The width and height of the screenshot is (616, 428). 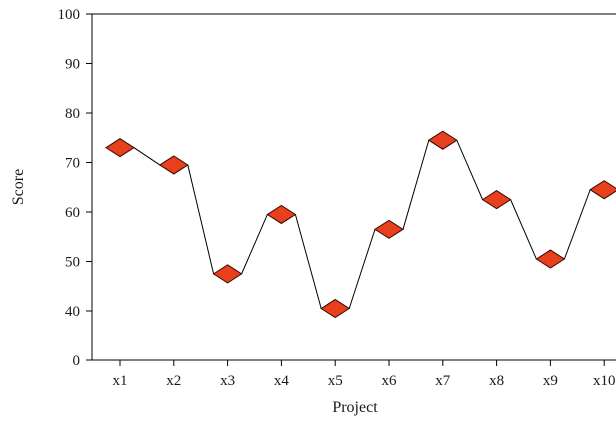 I want to click on y-tick-label: 0, so click(x=77, y=361).